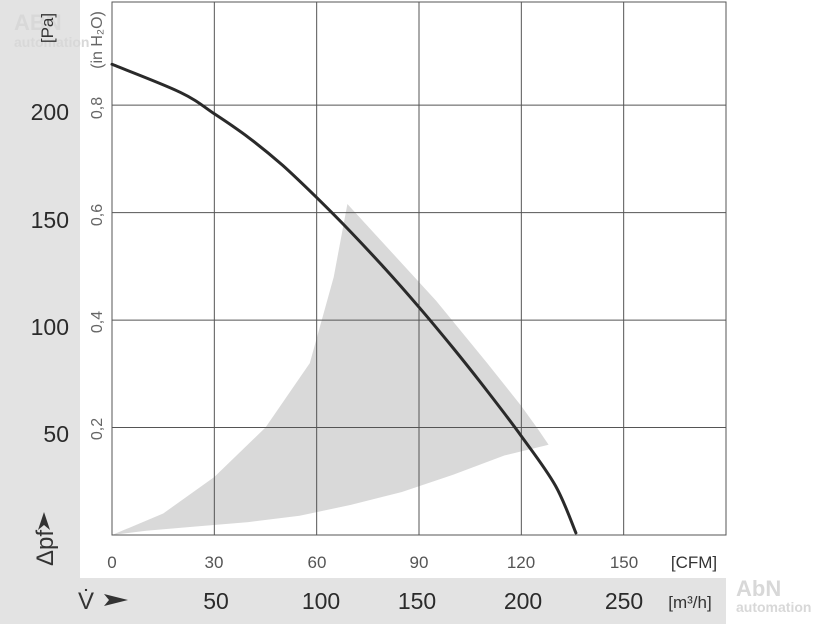 This screenshot has width=816, height=624. What do you see at coordinates (321, 601) in the screenshot?
I see `x-tick-m3h: 100` at bounding box center [321, 601].